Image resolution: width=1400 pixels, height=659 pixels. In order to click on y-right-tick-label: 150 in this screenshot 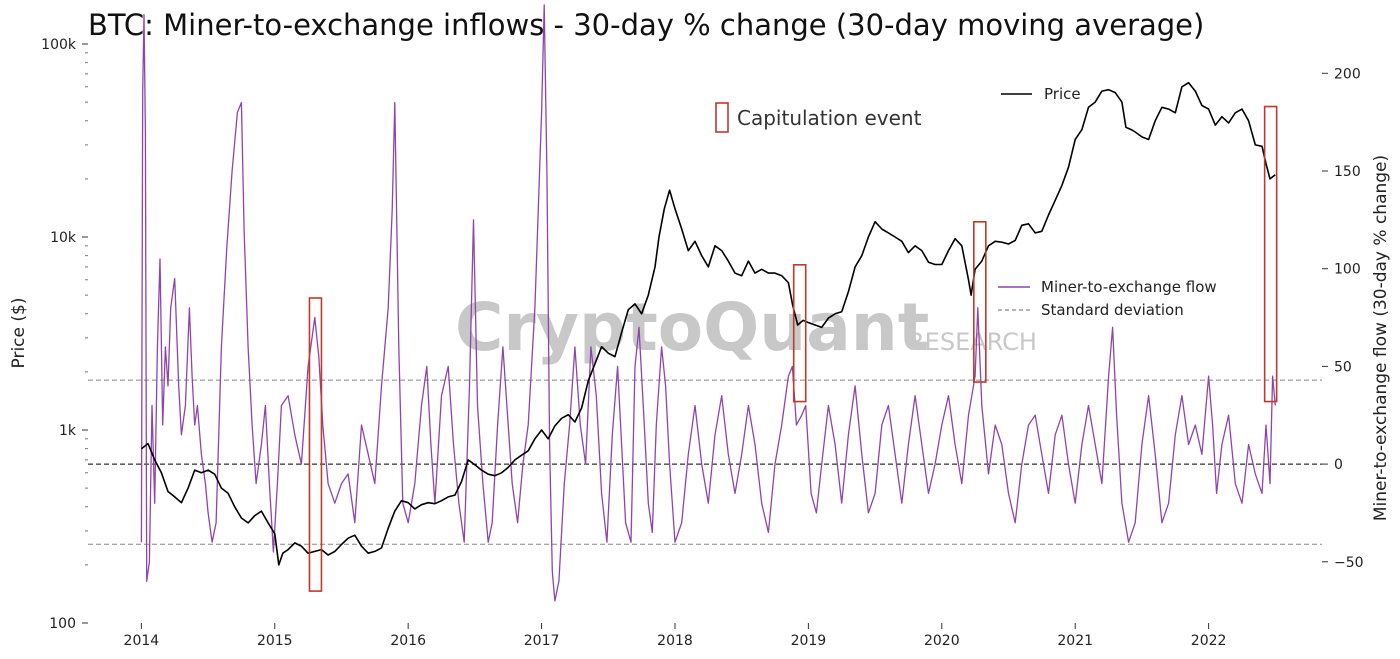, I will do `click(1347, 172)`.